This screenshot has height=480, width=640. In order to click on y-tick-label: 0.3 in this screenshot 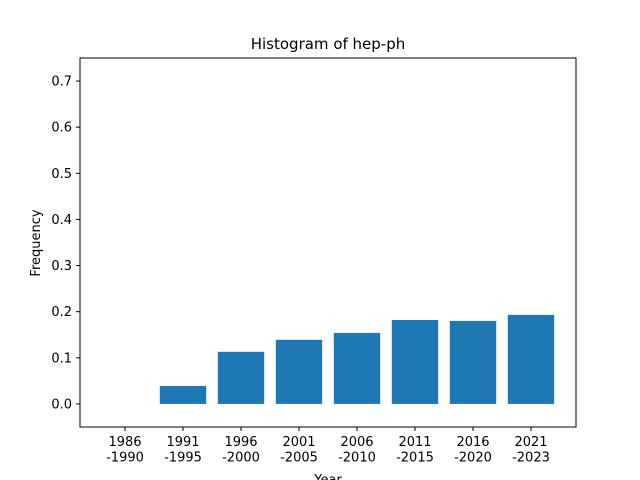, I will do `click(61, 266)`.